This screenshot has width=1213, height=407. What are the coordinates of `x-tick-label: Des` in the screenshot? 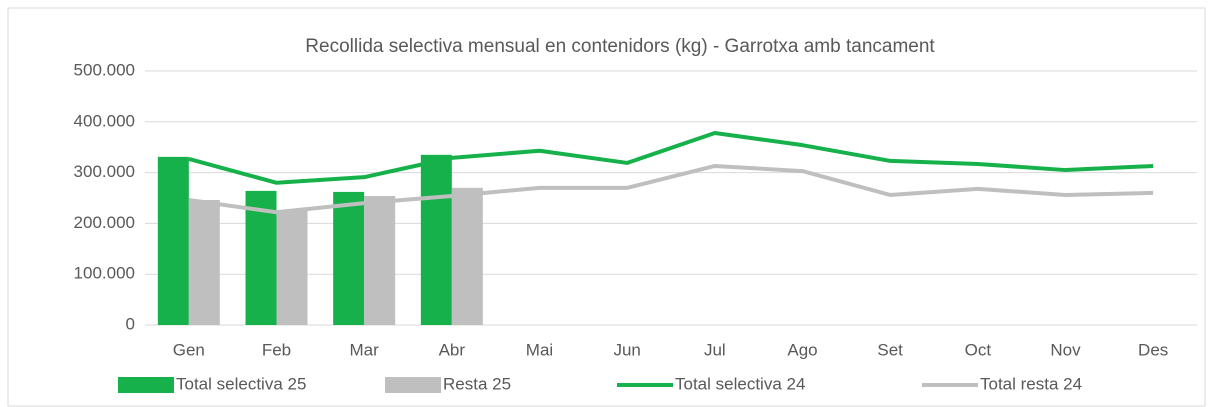 It's located at (1153, 349).